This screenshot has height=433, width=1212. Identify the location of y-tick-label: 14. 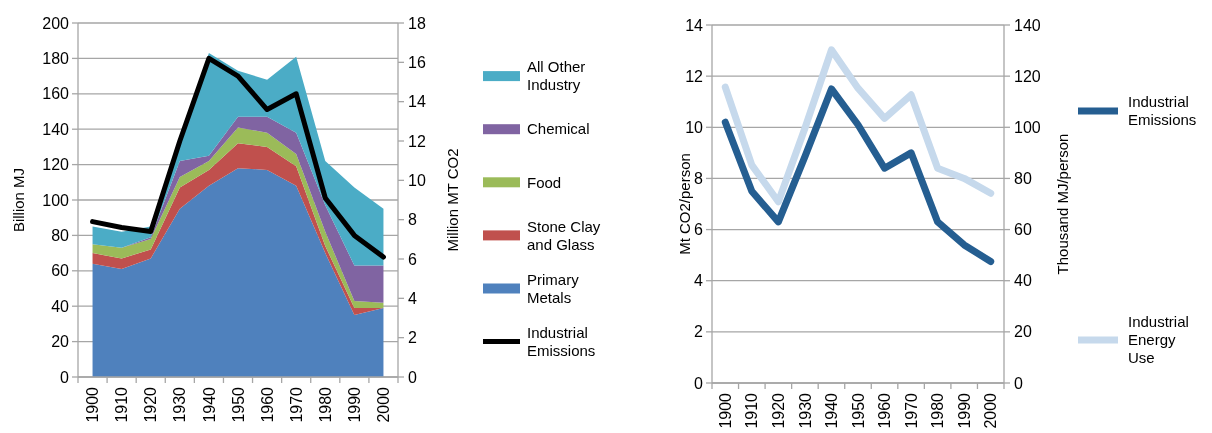
(694, 25).